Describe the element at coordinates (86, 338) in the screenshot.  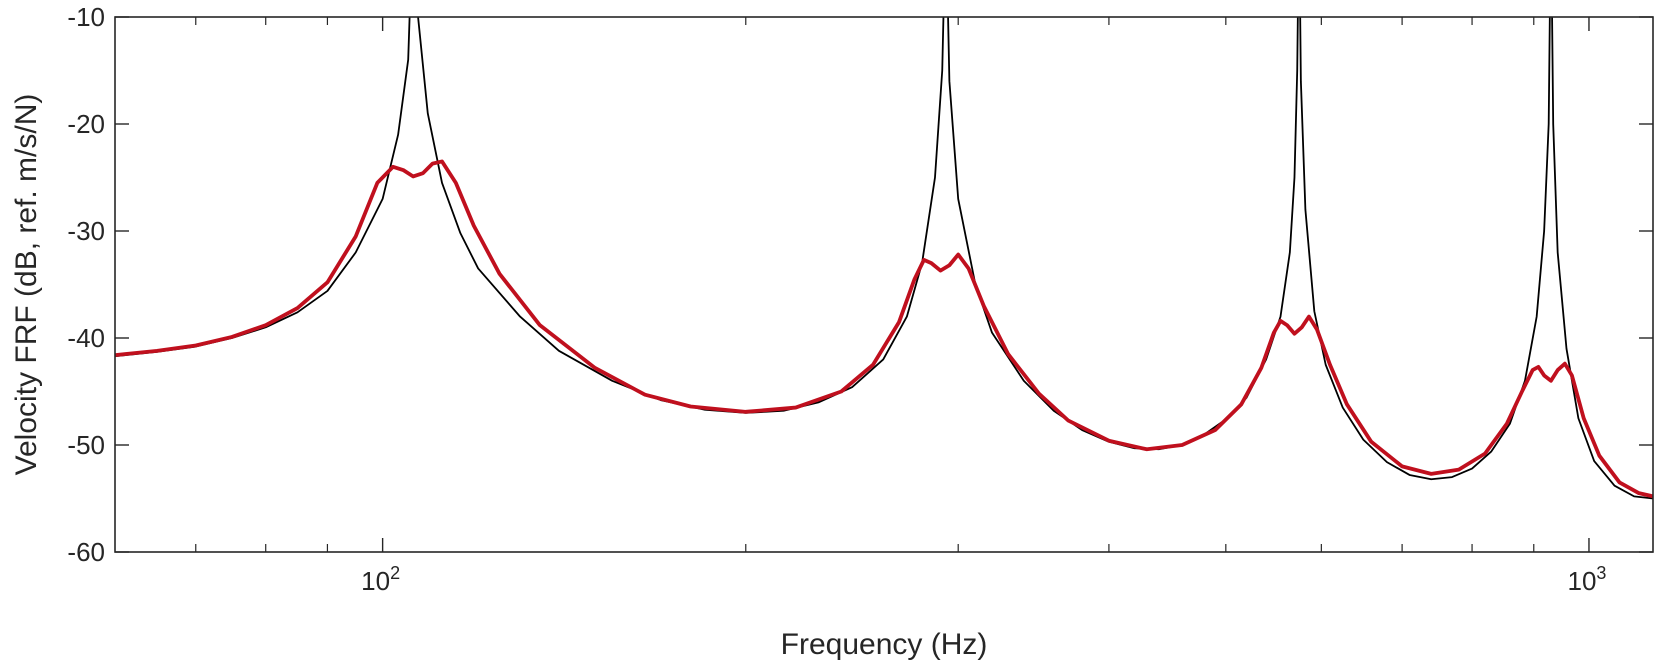
I see `y-tick-label: -40` at that location.